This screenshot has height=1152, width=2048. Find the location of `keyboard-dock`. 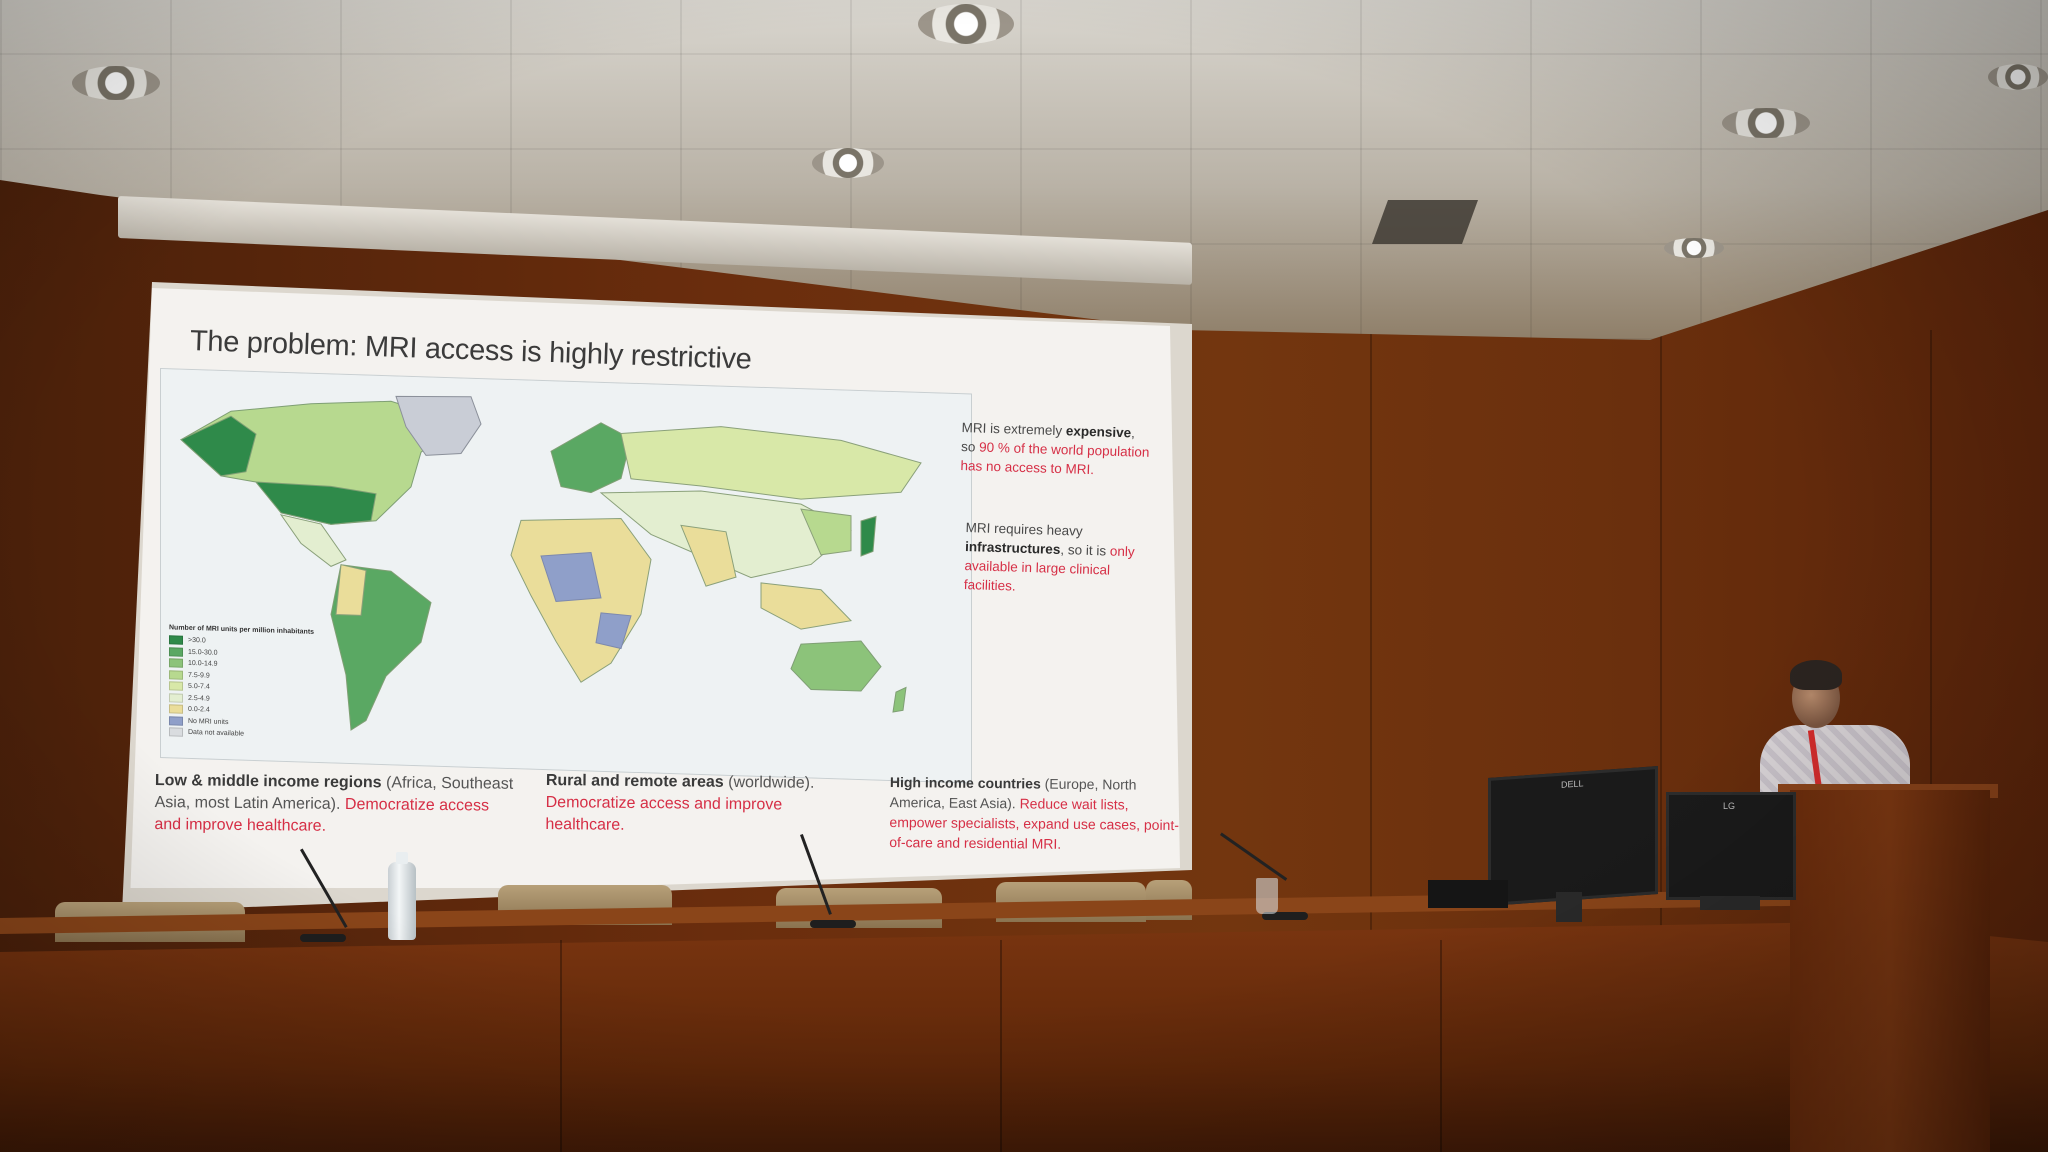

keyboard-dock is located at coordinates (1468, 894).